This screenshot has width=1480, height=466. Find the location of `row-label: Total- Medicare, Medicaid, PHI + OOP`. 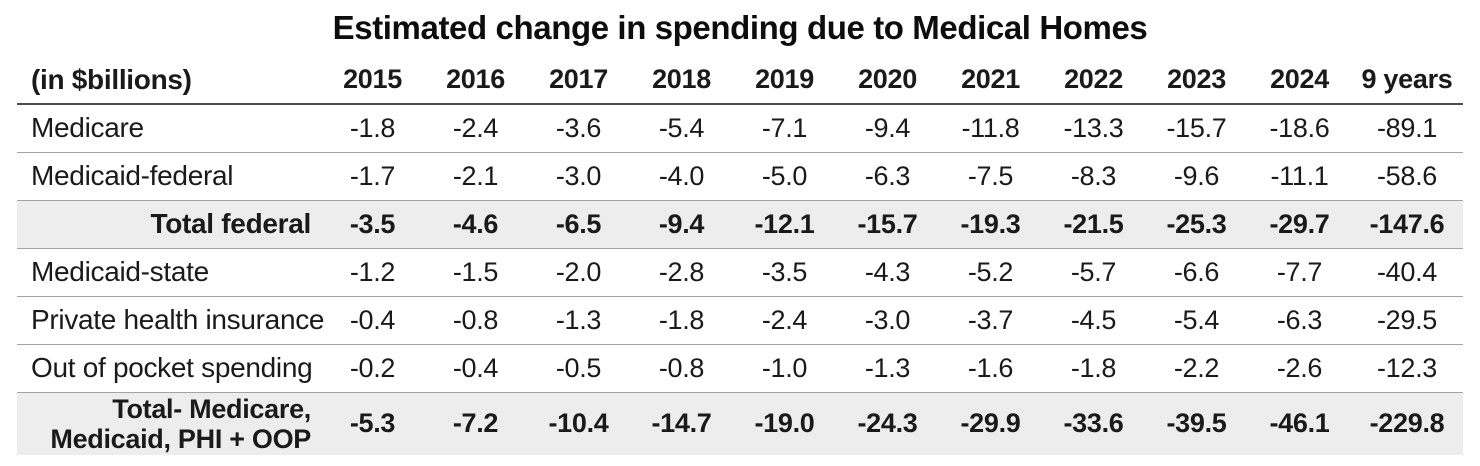

row-label: Total- Medicare, Medicaid, PHI + OOP is located at coordinates (180, 423).